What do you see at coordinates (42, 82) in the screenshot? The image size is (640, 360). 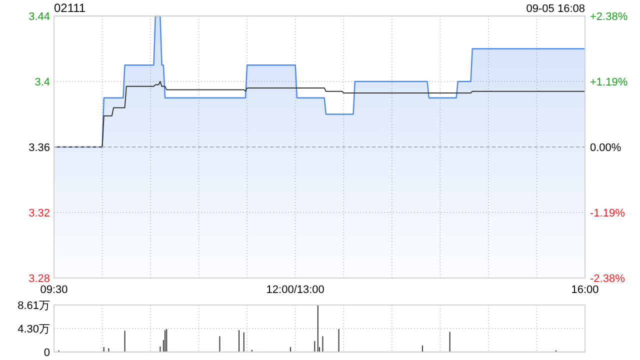 I see `y-tick-label: 3.4` at bounding box center [42, 82].